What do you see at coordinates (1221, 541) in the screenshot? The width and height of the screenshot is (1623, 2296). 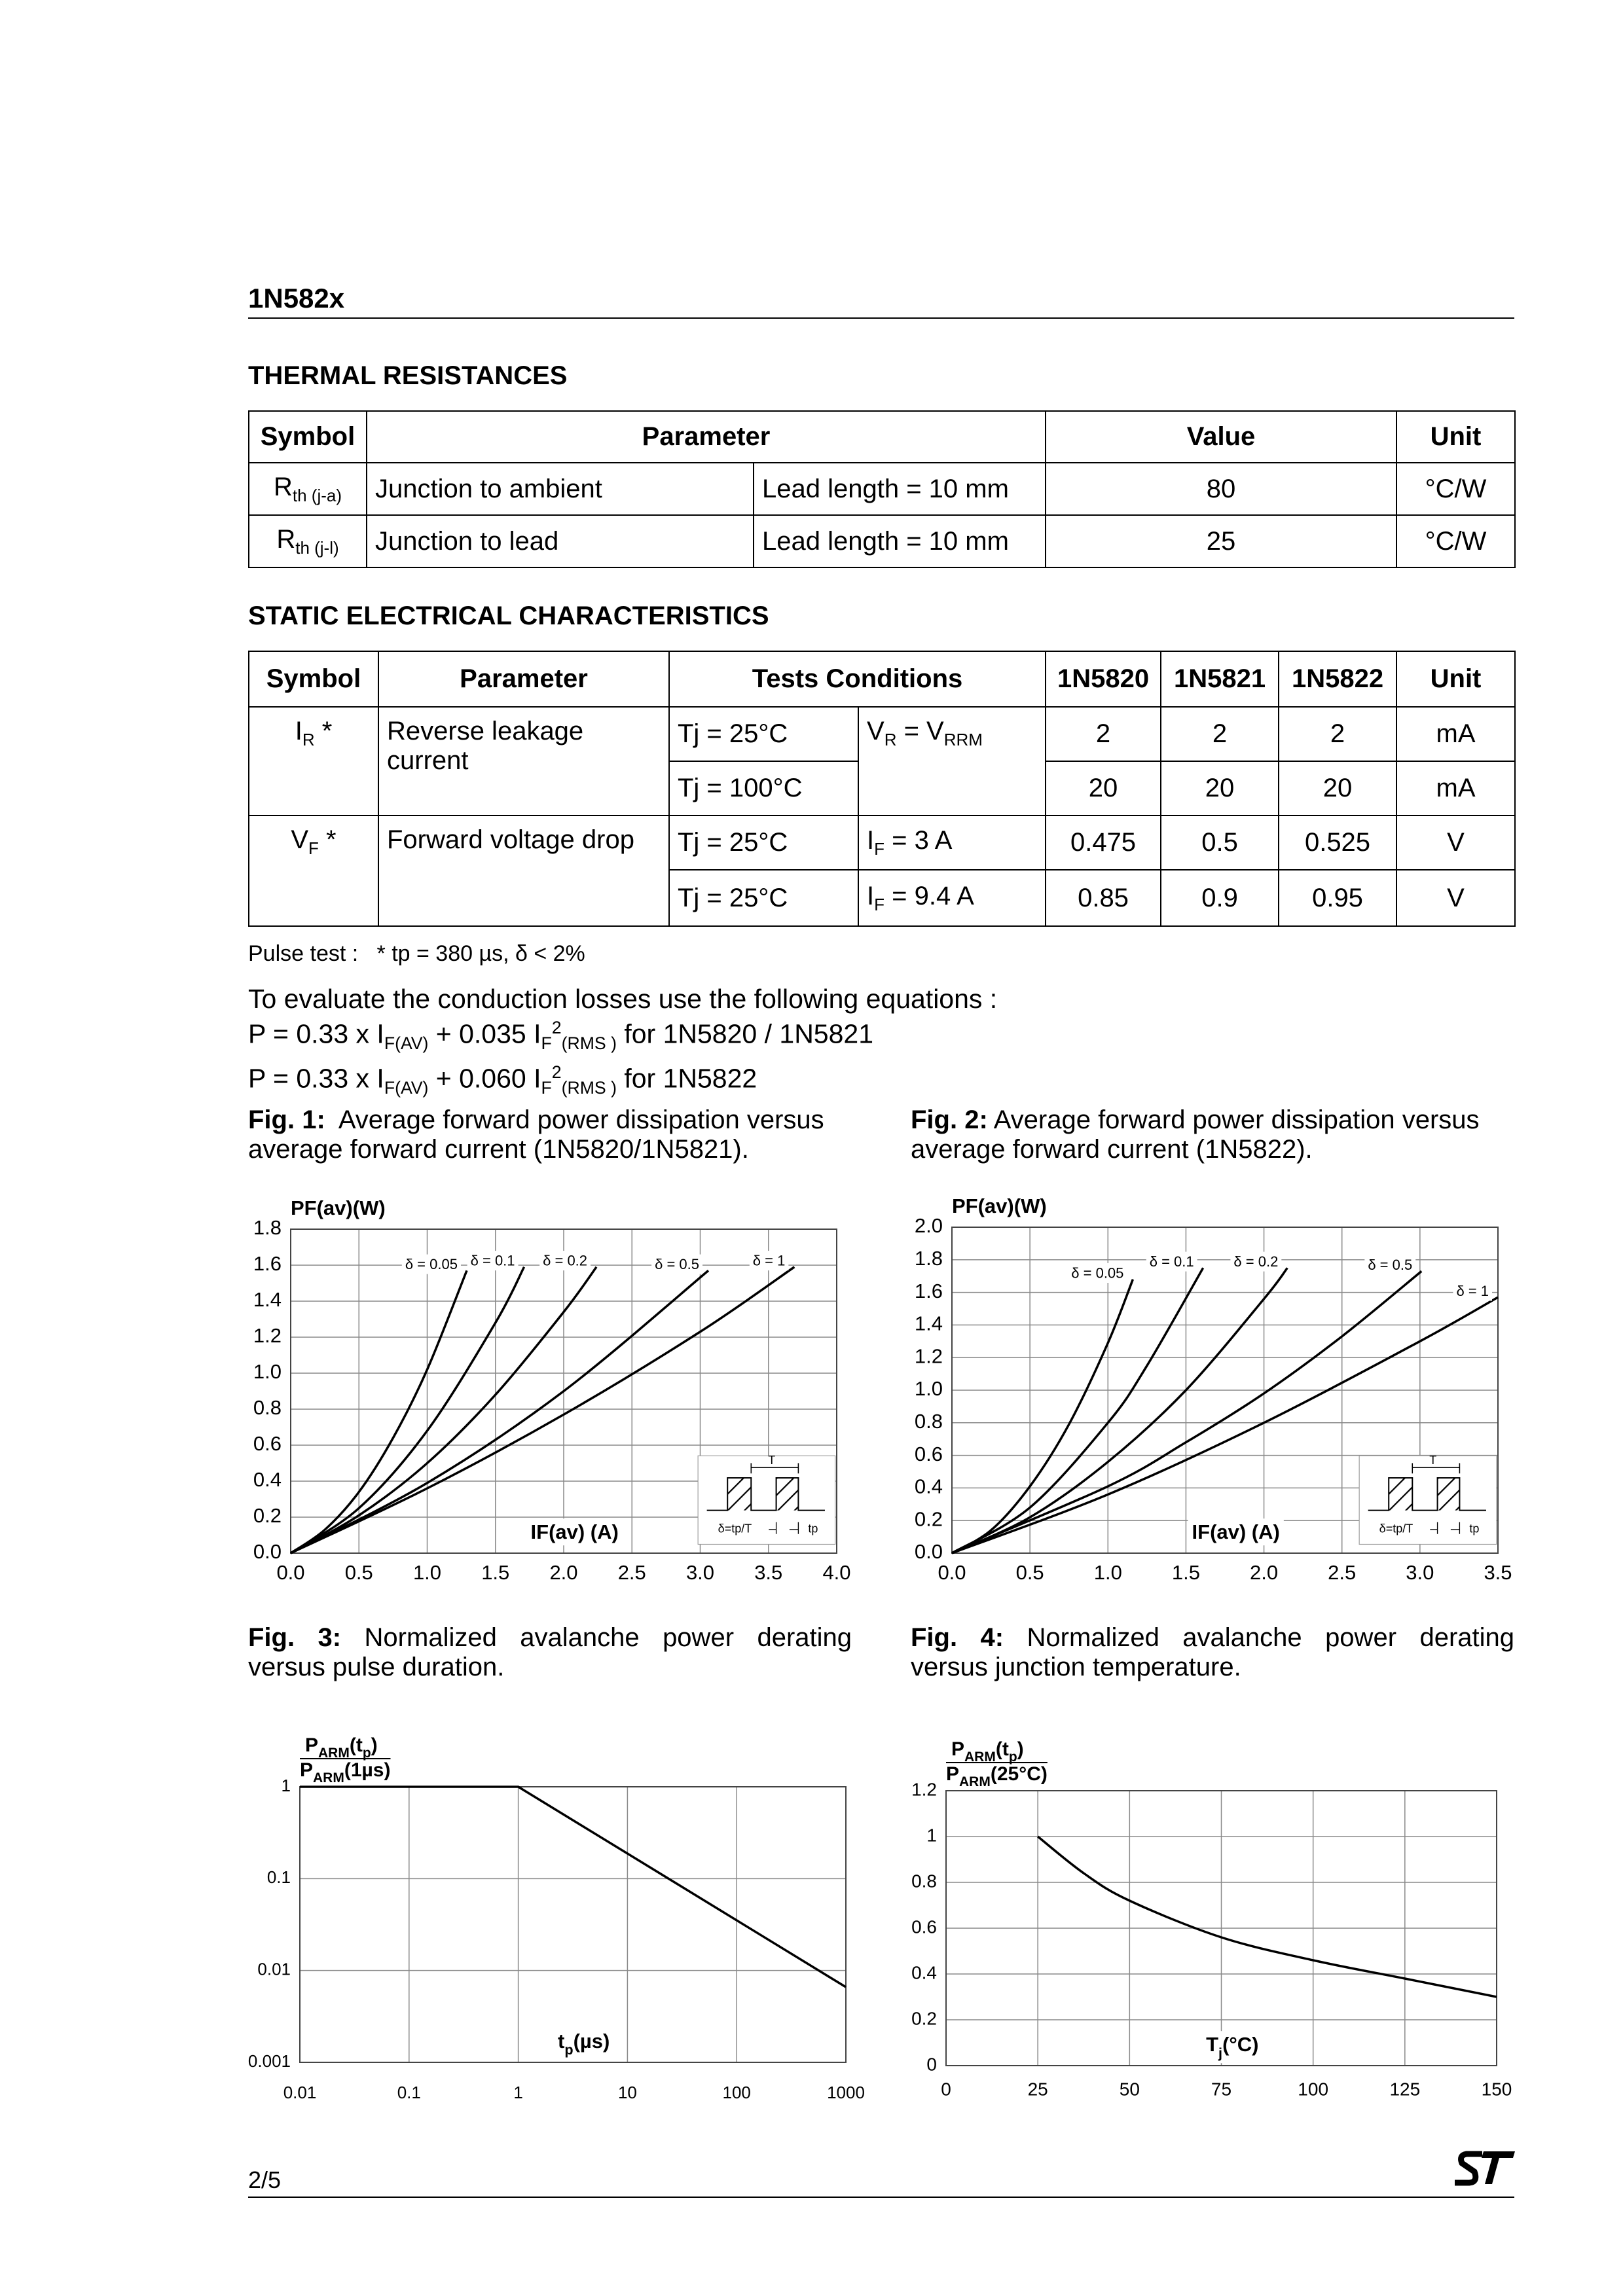 I see `value-cell: 25` at bounding box center [1221, 541].